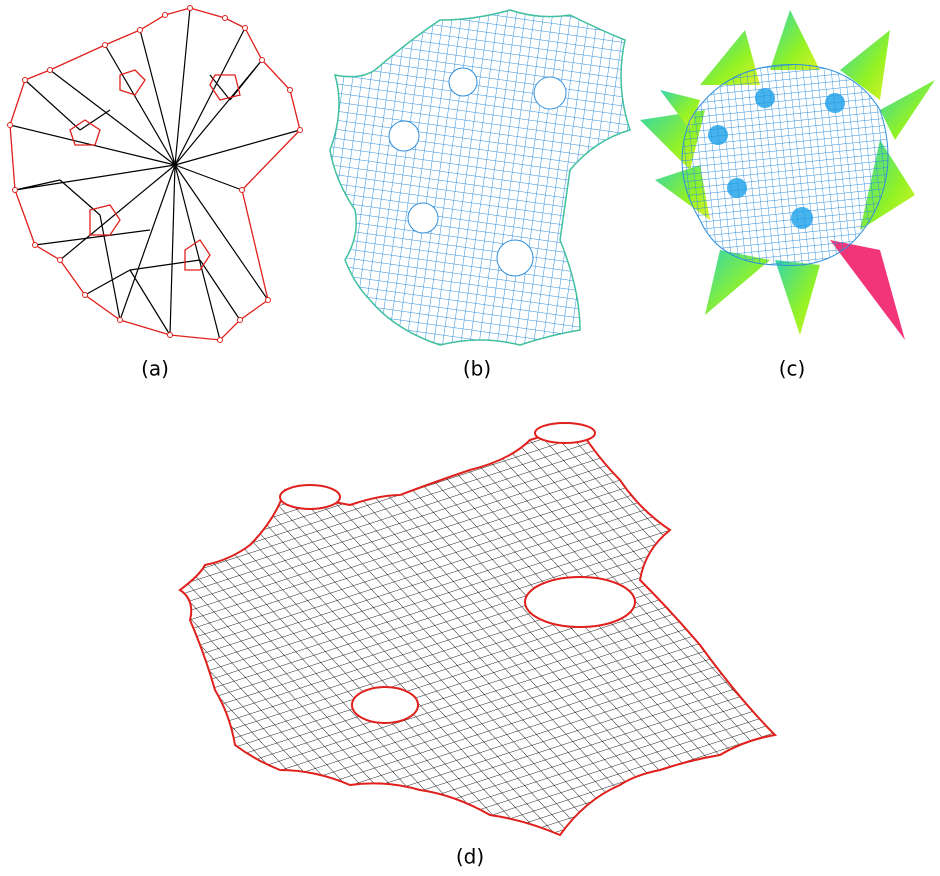  What do you see at coordinates (477, 369) in the screenshot?
I see `panel-label: (b)` at bounding box center [477, 369].